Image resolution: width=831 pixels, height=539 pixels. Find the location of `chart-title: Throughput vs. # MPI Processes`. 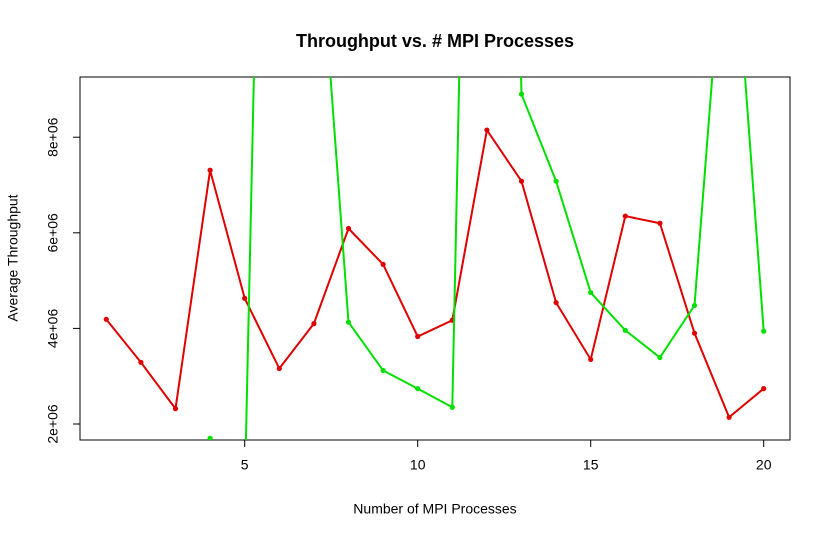

chart-title: Throughput vs. # MPI Processes is located at coordinates (435, 41).